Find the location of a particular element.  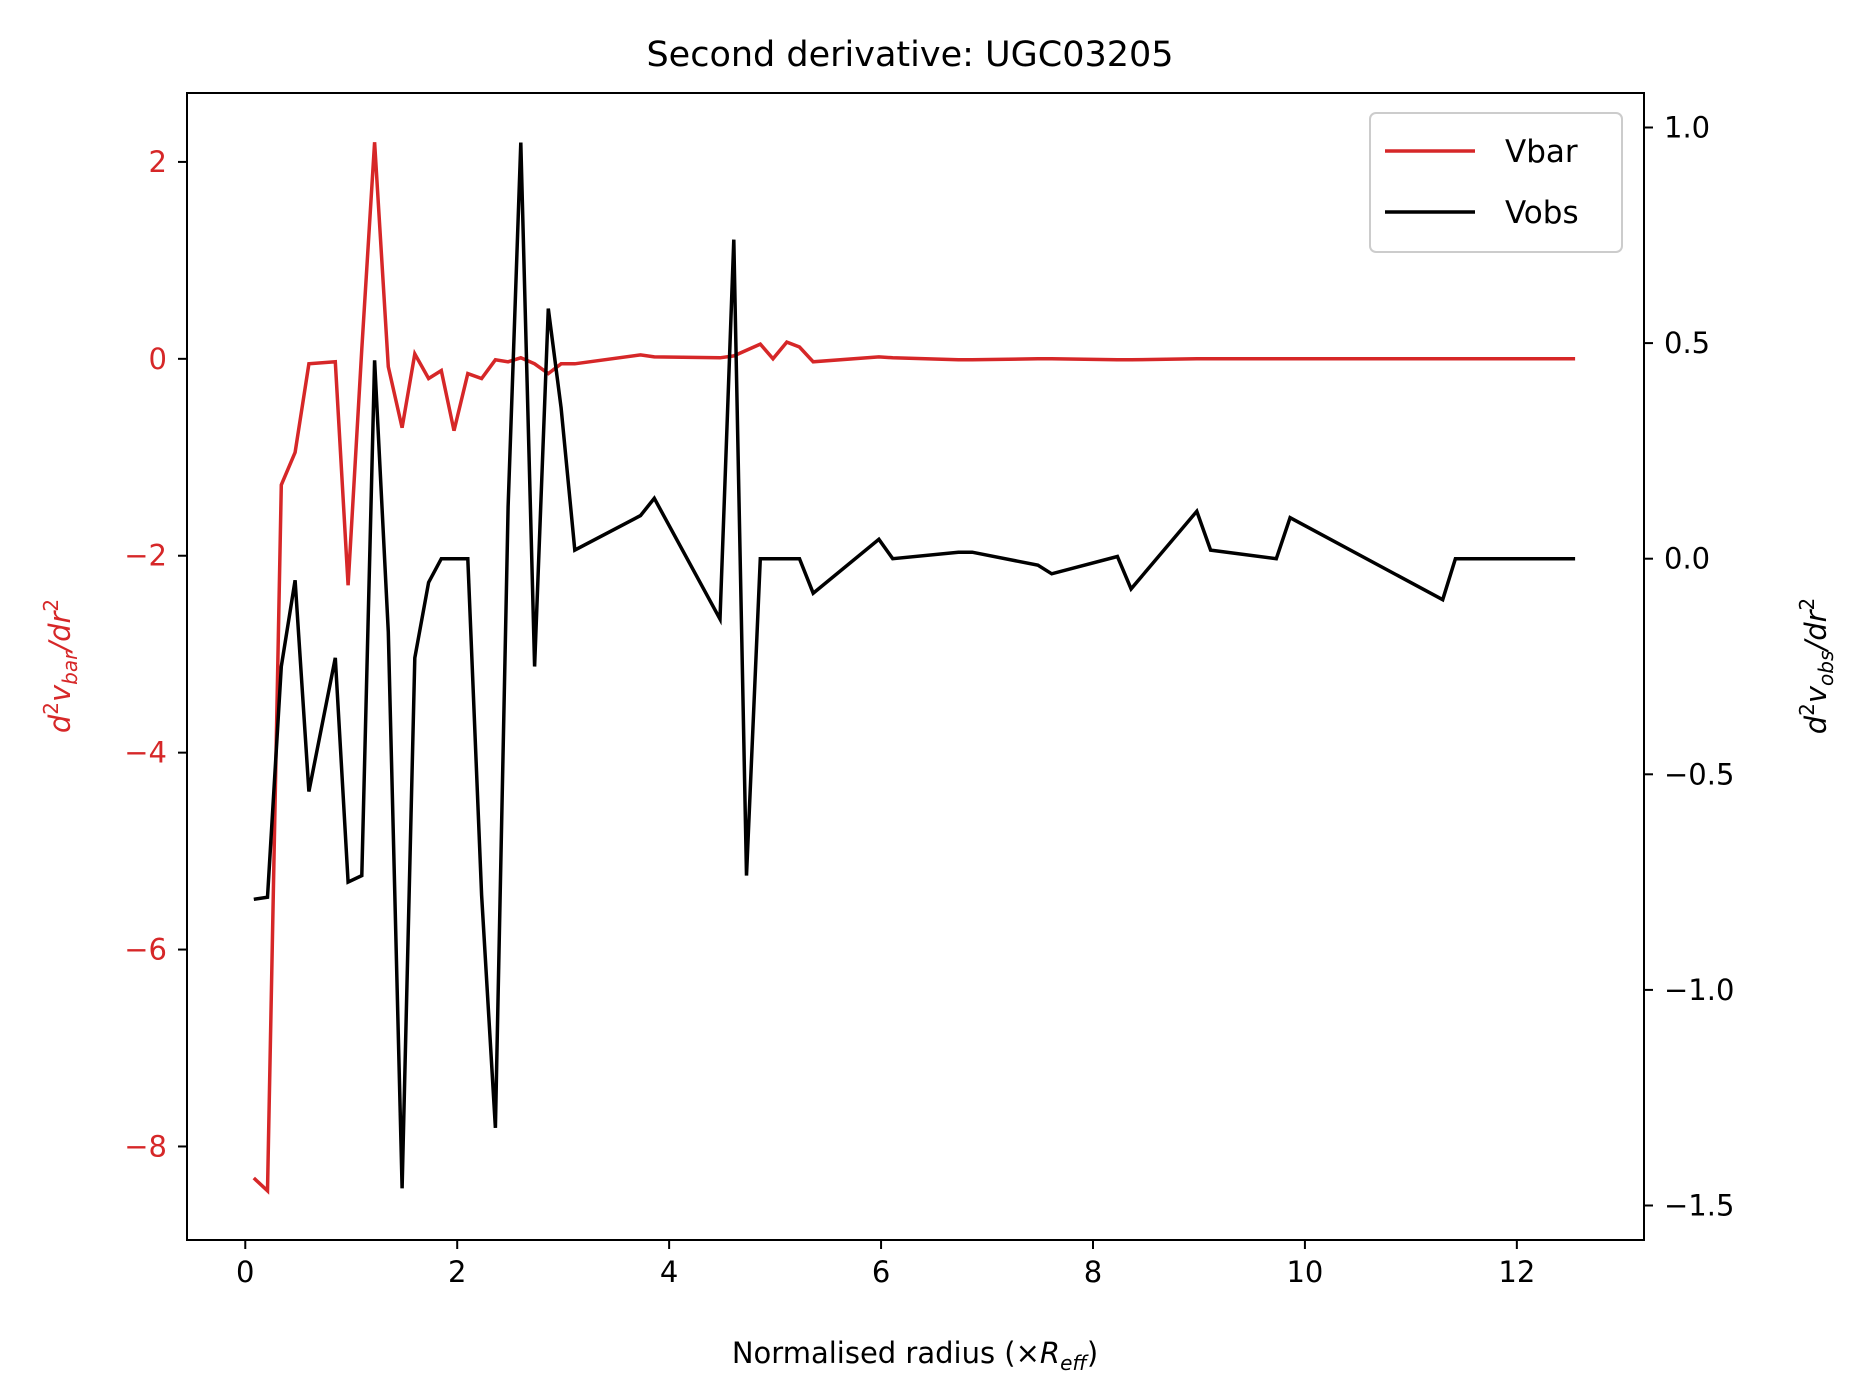

right-y-axis-label: d2vobs/dr2 is located at coordinates (1816, 666).